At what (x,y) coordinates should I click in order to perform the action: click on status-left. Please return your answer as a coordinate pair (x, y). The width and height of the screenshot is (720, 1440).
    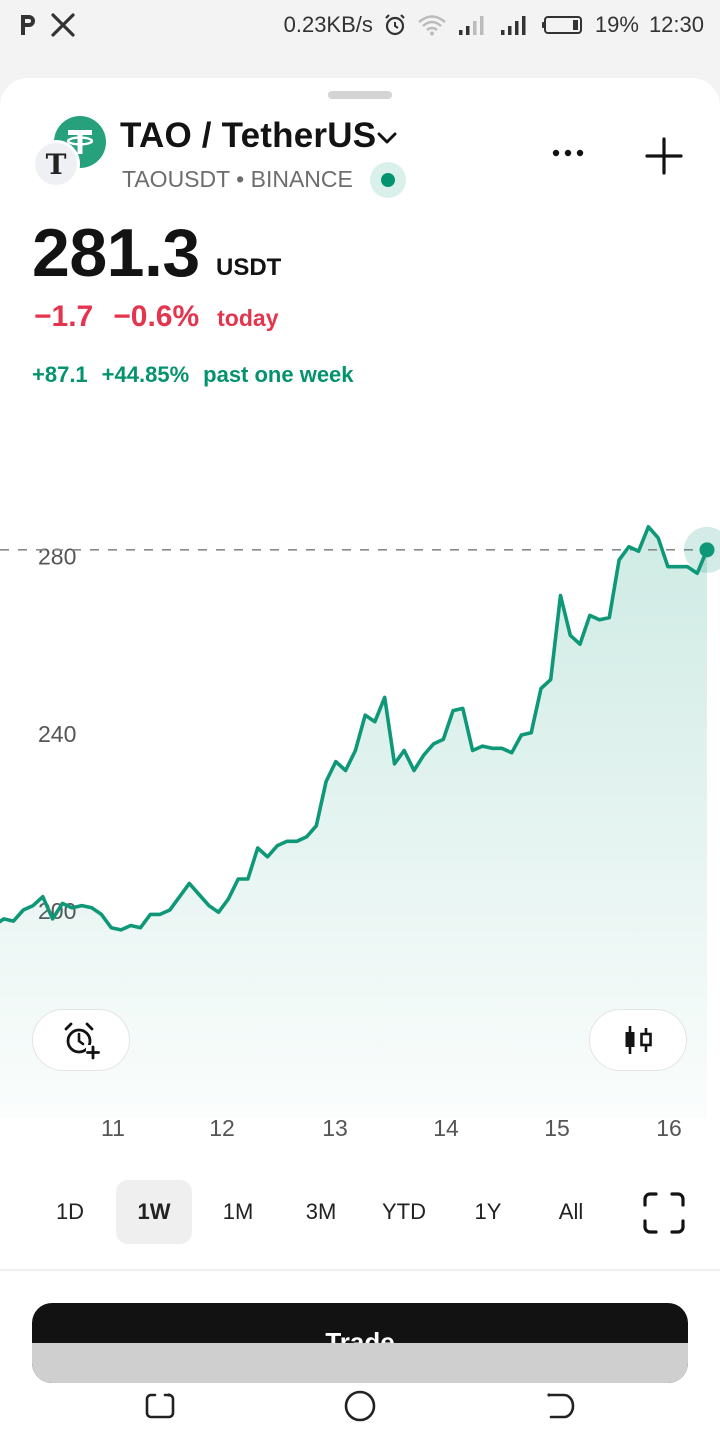
    Looking at the image, I should click on (47, 25).